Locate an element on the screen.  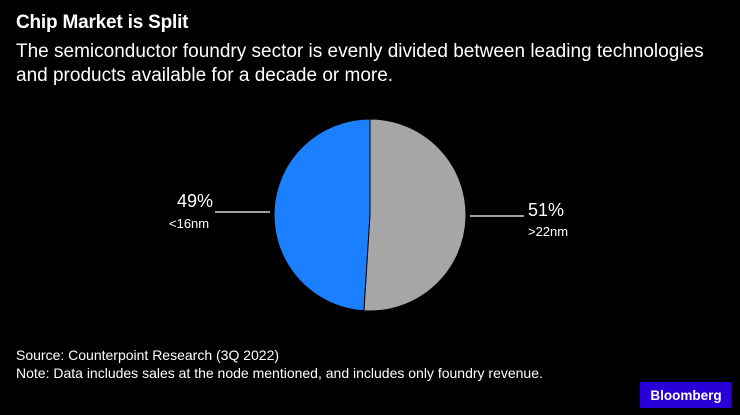
bloomberg-logo: Bloomberg is located at coordinates (686, 395).